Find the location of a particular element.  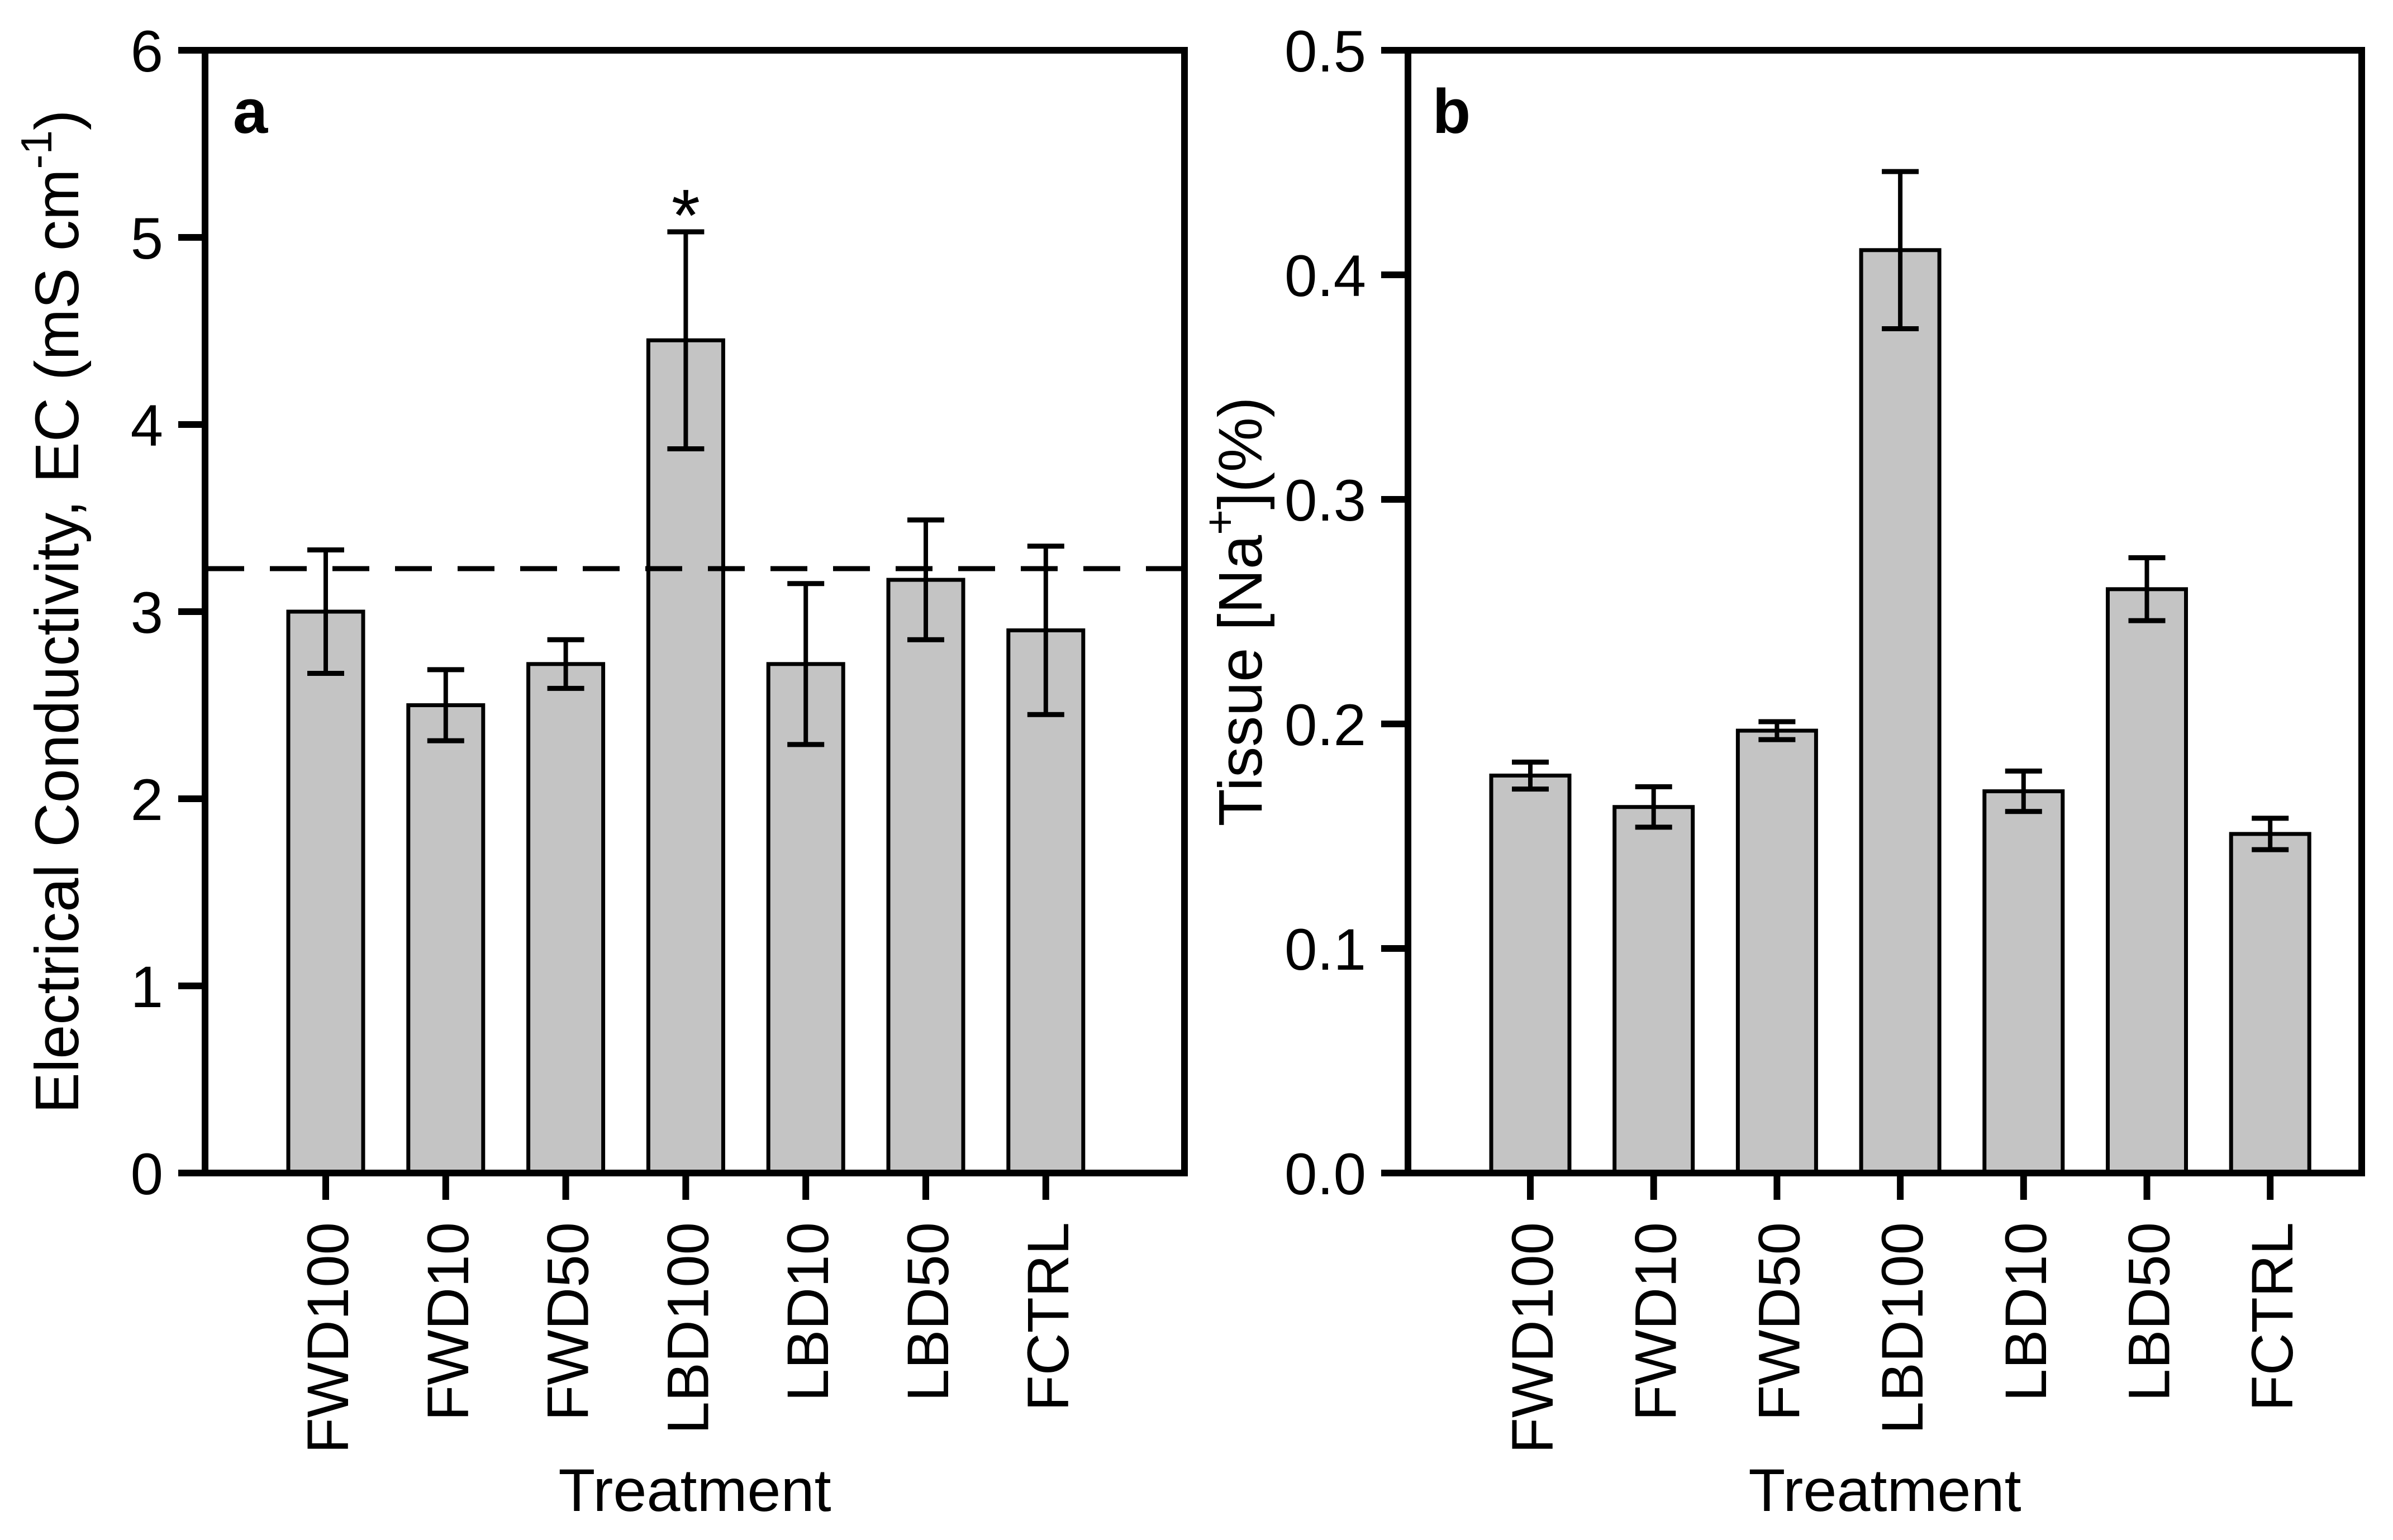

y-axis-tick-label: 0.5 is located at coordinates (1325, 51).